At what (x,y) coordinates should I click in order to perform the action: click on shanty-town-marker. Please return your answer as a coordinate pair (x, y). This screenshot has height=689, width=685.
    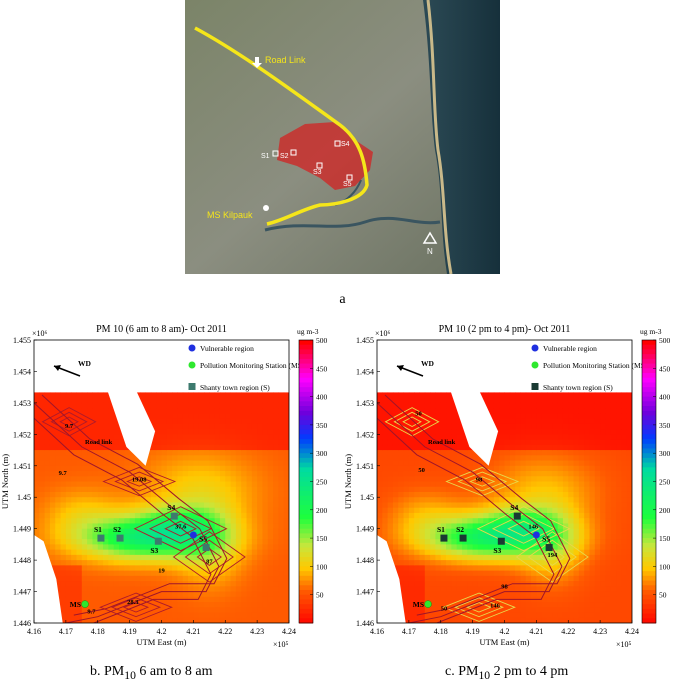
    Looking at the image, I should click on (463, 538).